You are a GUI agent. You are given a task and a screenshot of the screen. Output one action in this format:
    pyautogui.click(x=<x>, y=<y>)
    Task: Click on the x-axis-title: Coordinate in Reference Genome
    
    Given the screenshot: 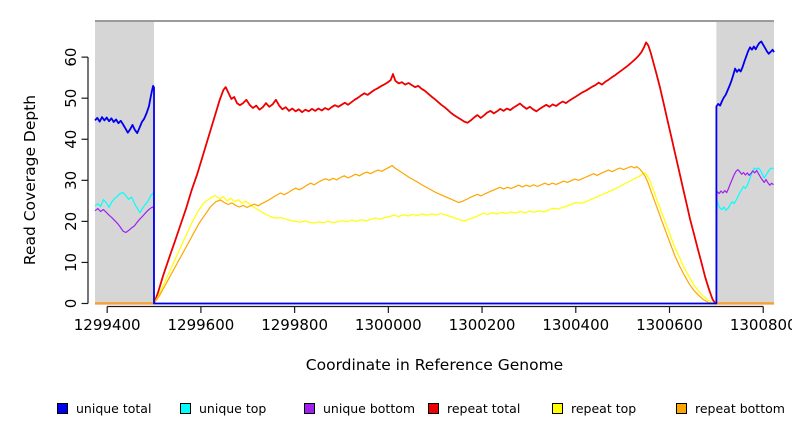 What is the action you would take?
    pyautogui.click(x=434, y=365)
    